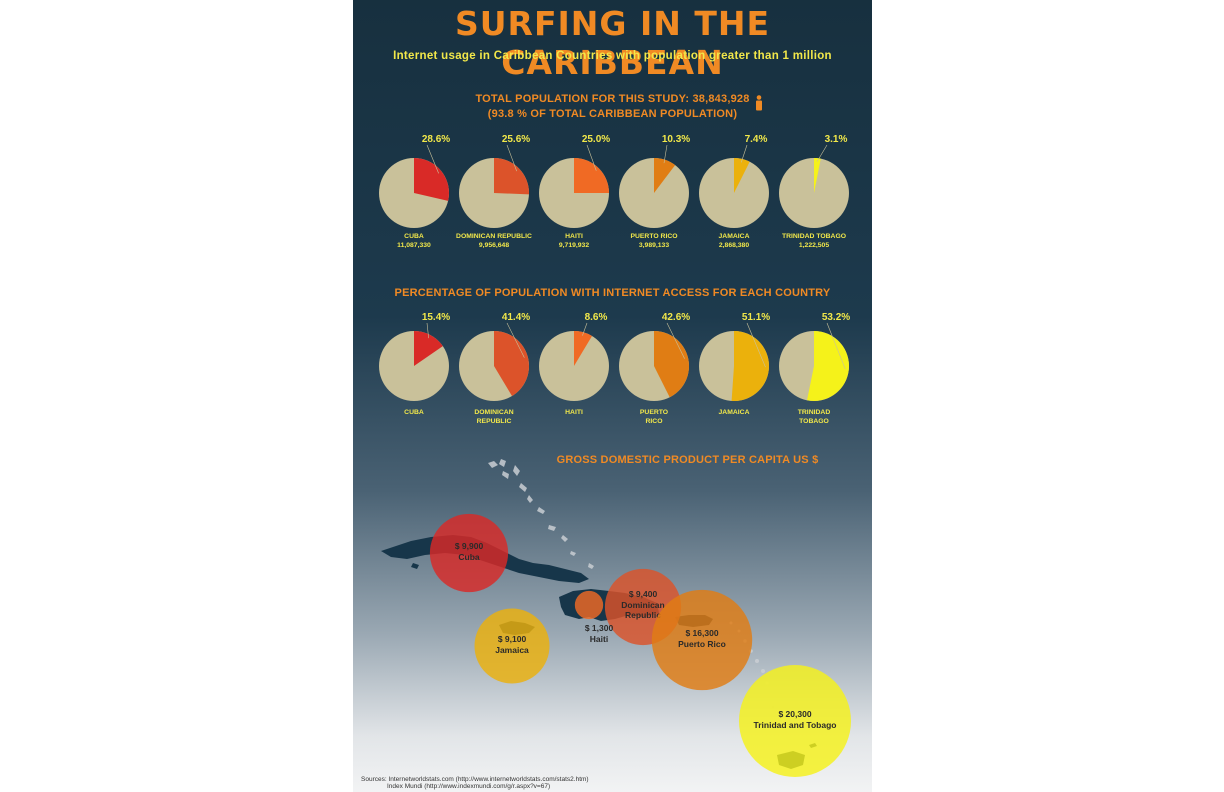 The height and width of the screenshot is (792, 1224). Describe the element at coordinates (494, 236) in the screenshot. I see `pie-label-dominican-republic: DOMINICAN REPUBLIC` at that location.